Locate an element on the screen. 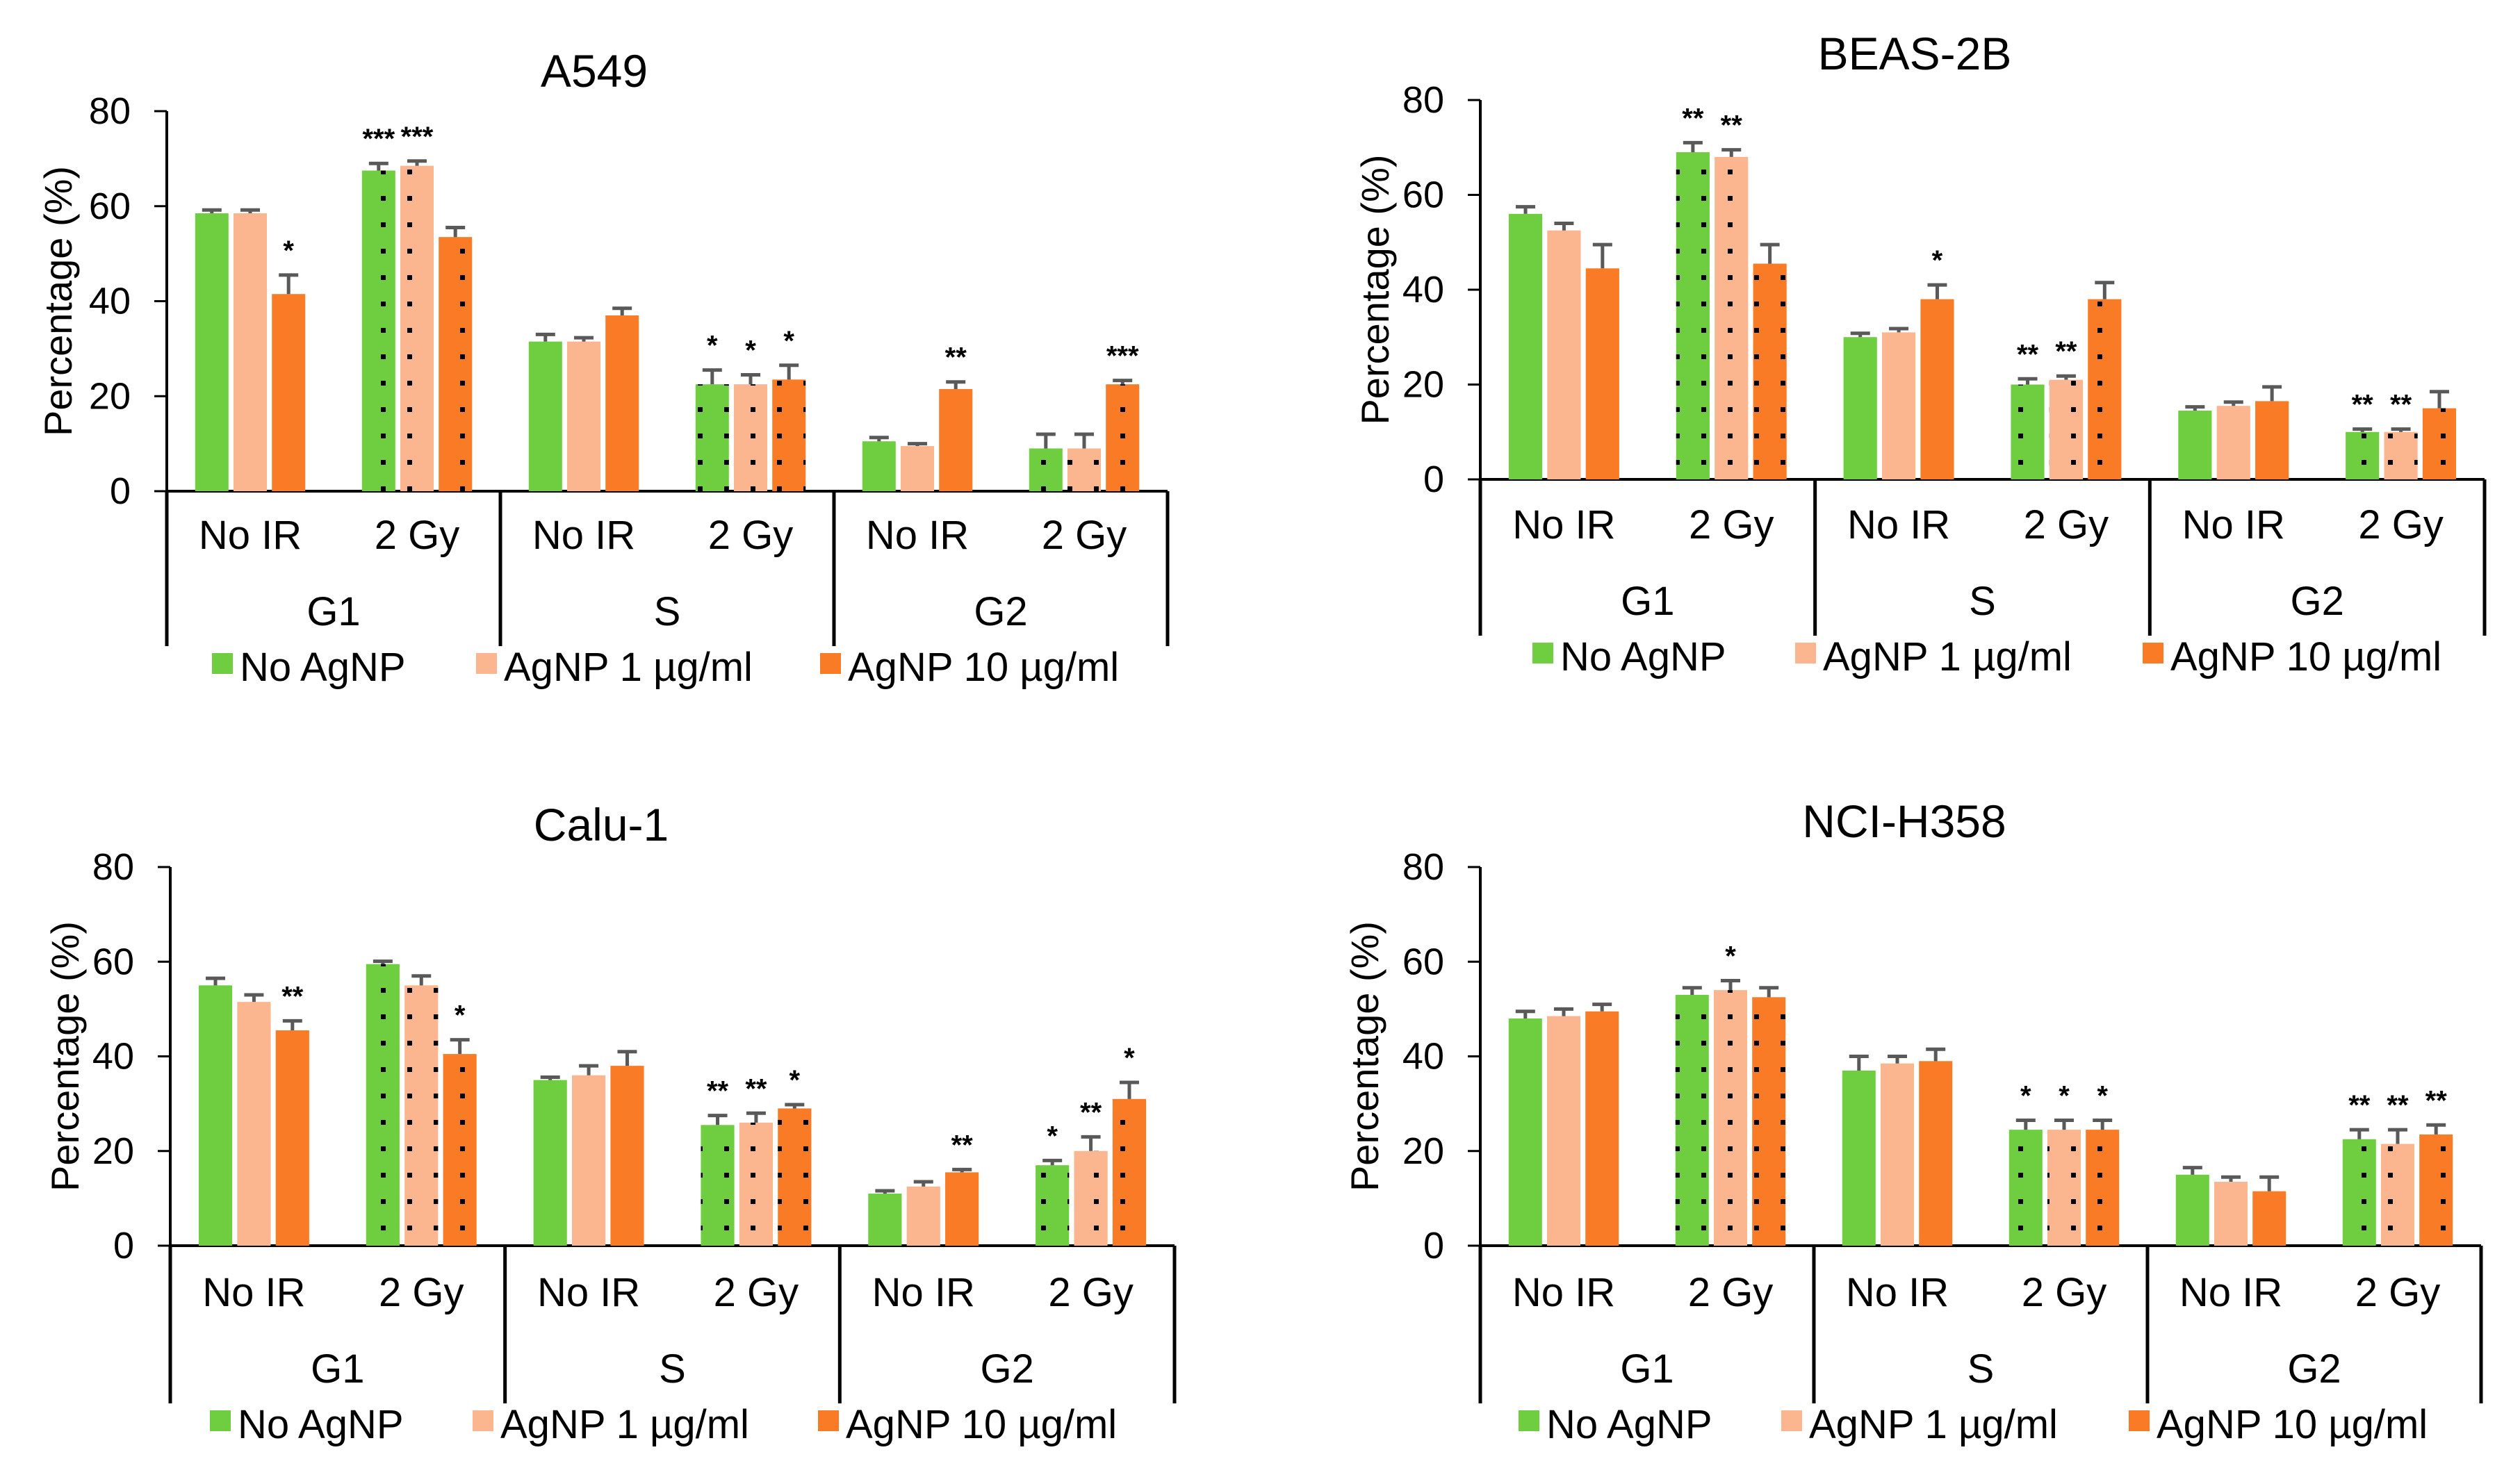  legend-label: AgNP 10 µg/ml is located at coordinates (981, 1425).